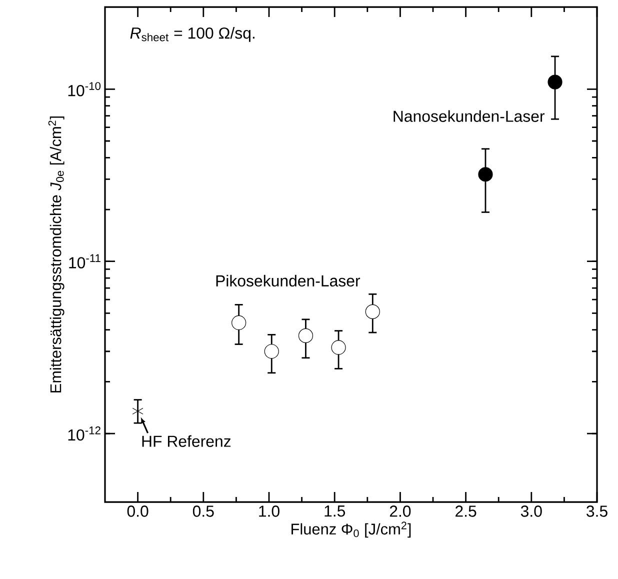 This screenshot has height=579, width=618. What do you see at coordinates (203, 511) in the screenshot?
I see `x-tick-label: 0.5` at bounding box center [203, 511].